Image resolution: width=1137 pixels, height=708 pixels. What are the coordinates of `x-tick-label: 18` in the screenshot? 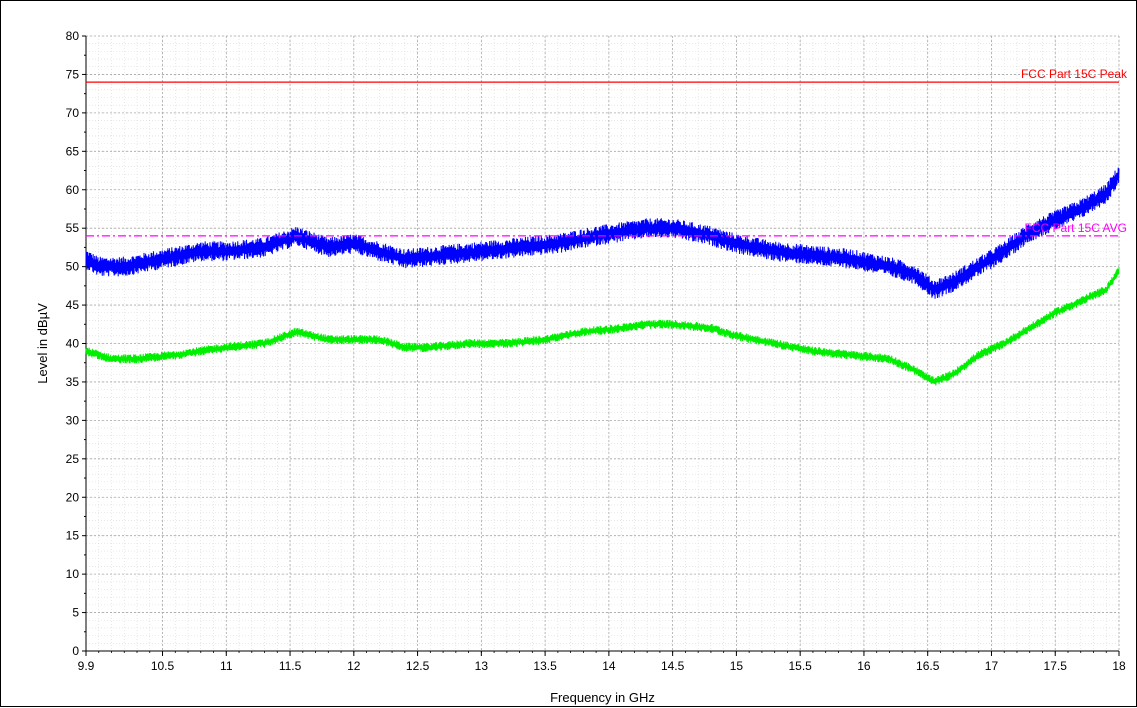 It's located at (1119, 666).